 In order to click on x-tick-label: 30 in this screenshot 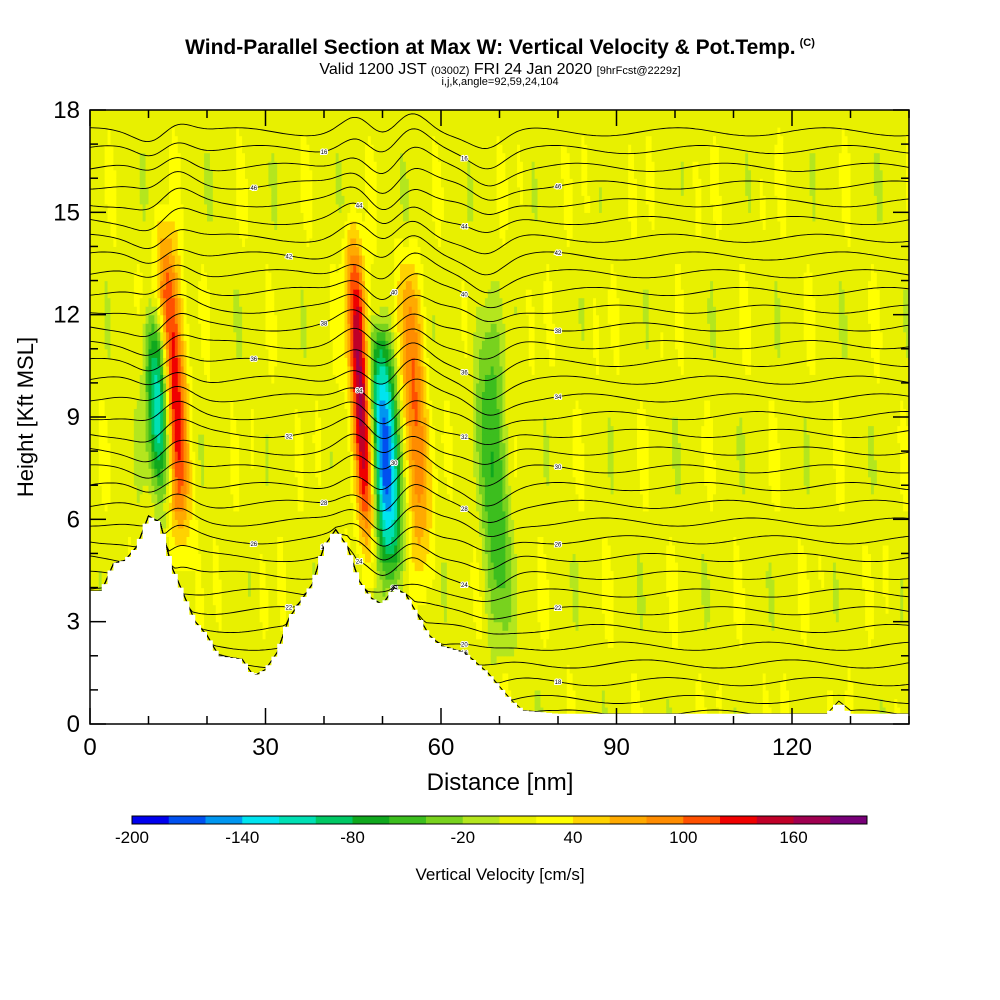, I will do `click(265, 747)`.